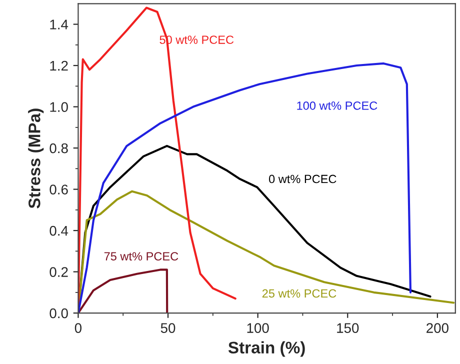 The height and width of the screenshot is (364, 460). What do you see at coordinates (36, 158) in the screenshot?
I see `y-axis-title: Stress (MPa)` at bounding box center [36, 158].